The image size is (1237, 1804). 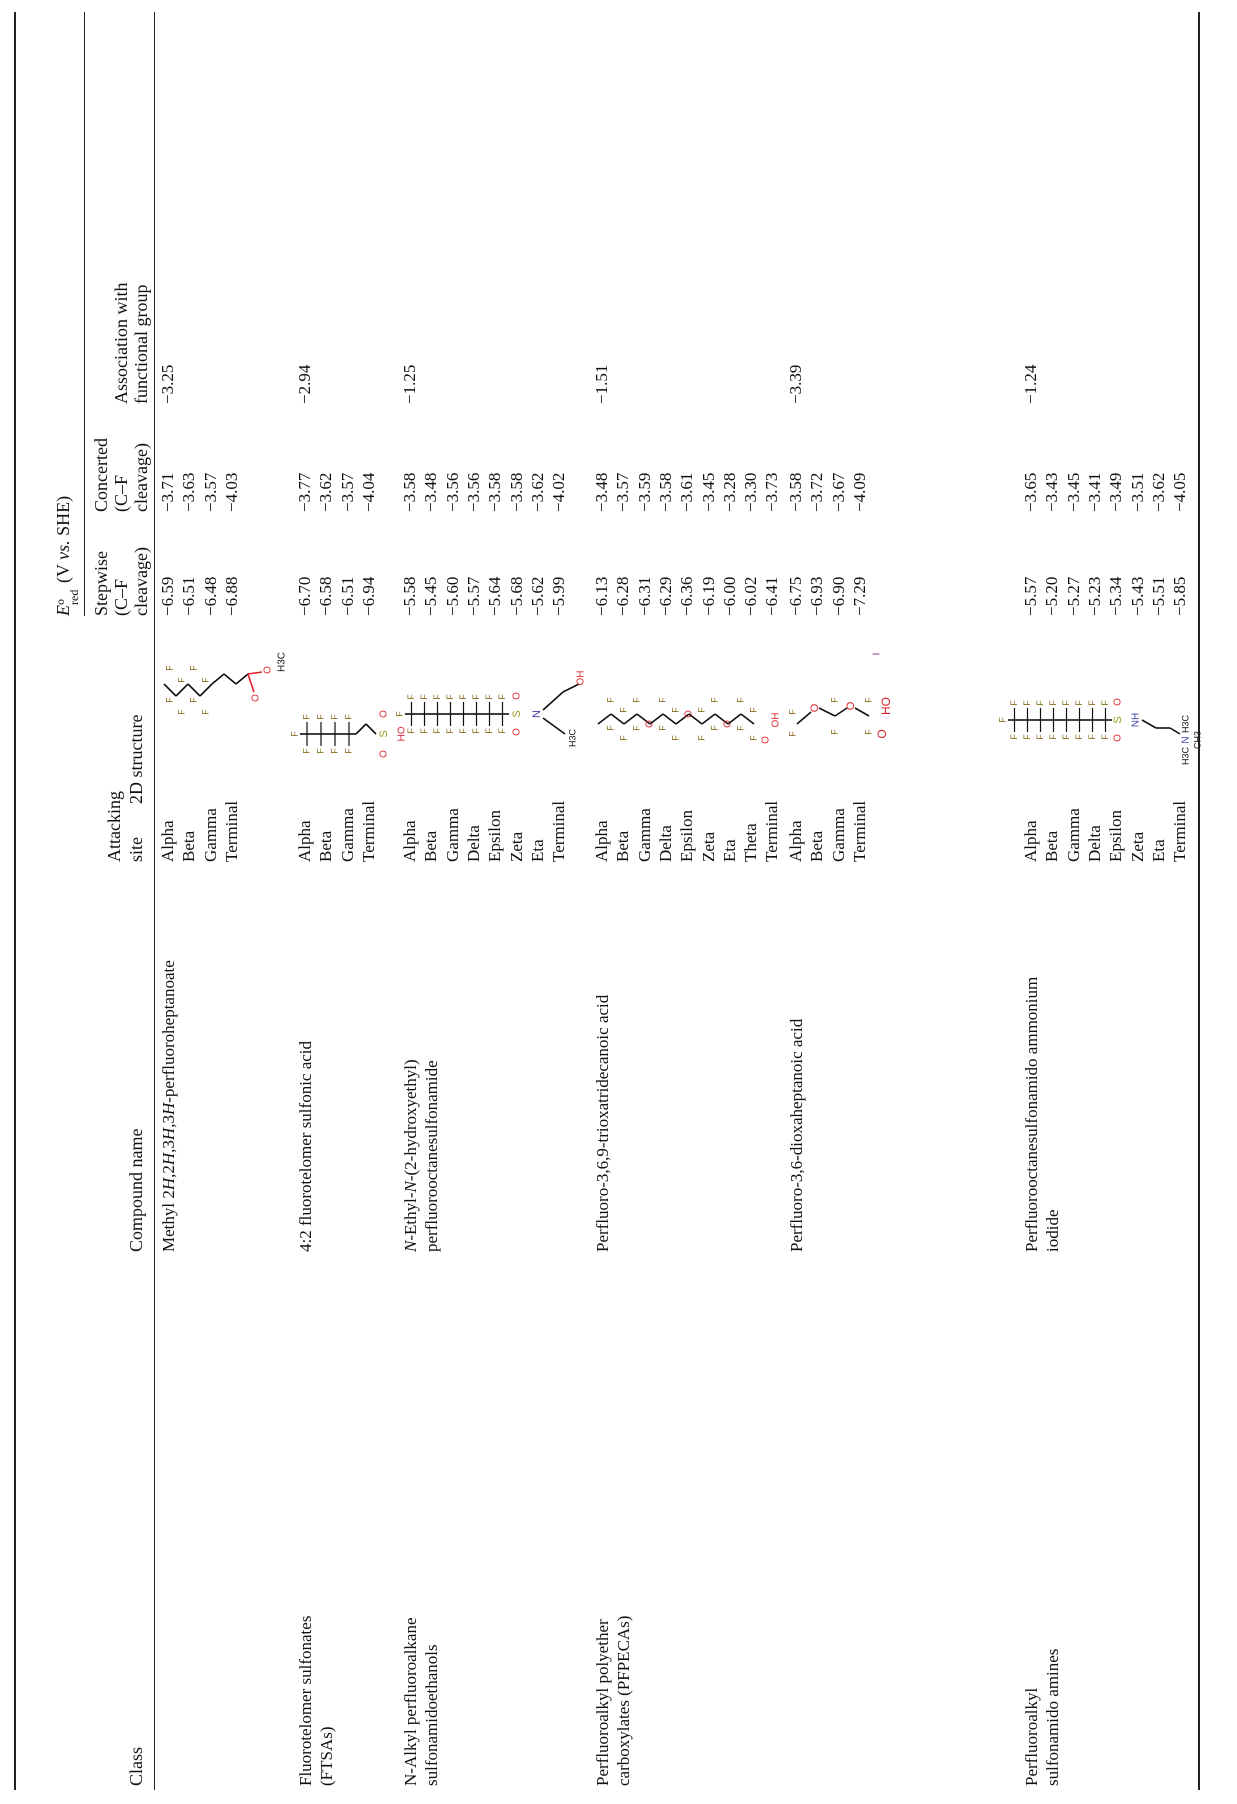 I want to click on stepwise-value: −6.51, so click(x=189, y=596).